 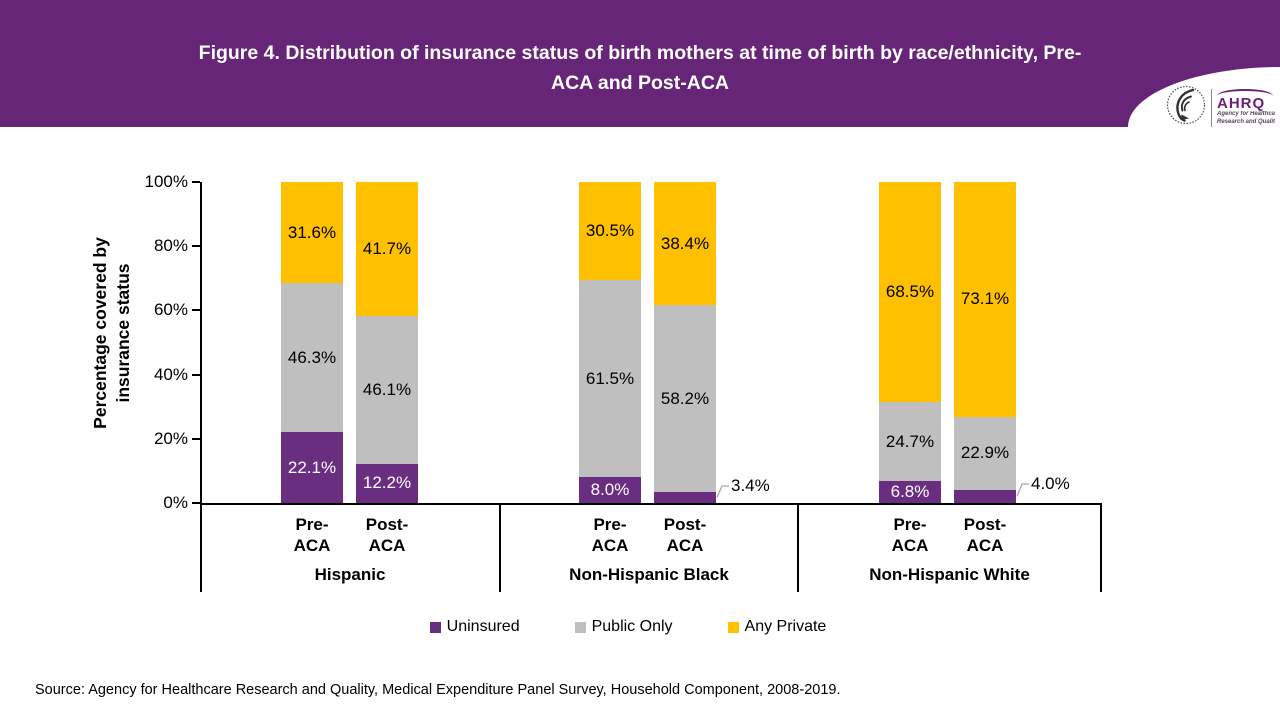 I want to click on data-label: 73.1%, so click(x=985, y=299).